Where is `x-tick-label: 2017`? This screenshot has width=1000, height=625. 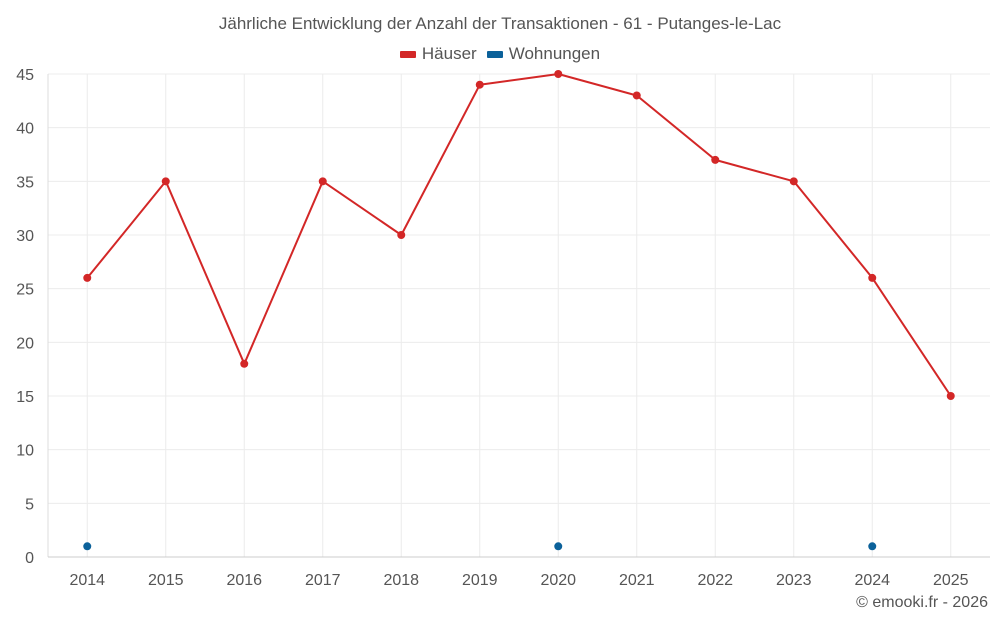
x-tick-label: 2017 is located at coordinates (323, 580).